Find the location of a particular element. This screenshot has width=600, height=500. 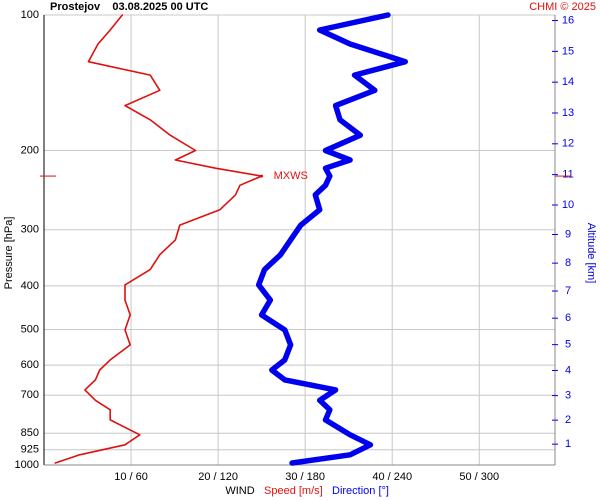

x-tick-label: 20 / 120 is located at coordinates (218, 477).